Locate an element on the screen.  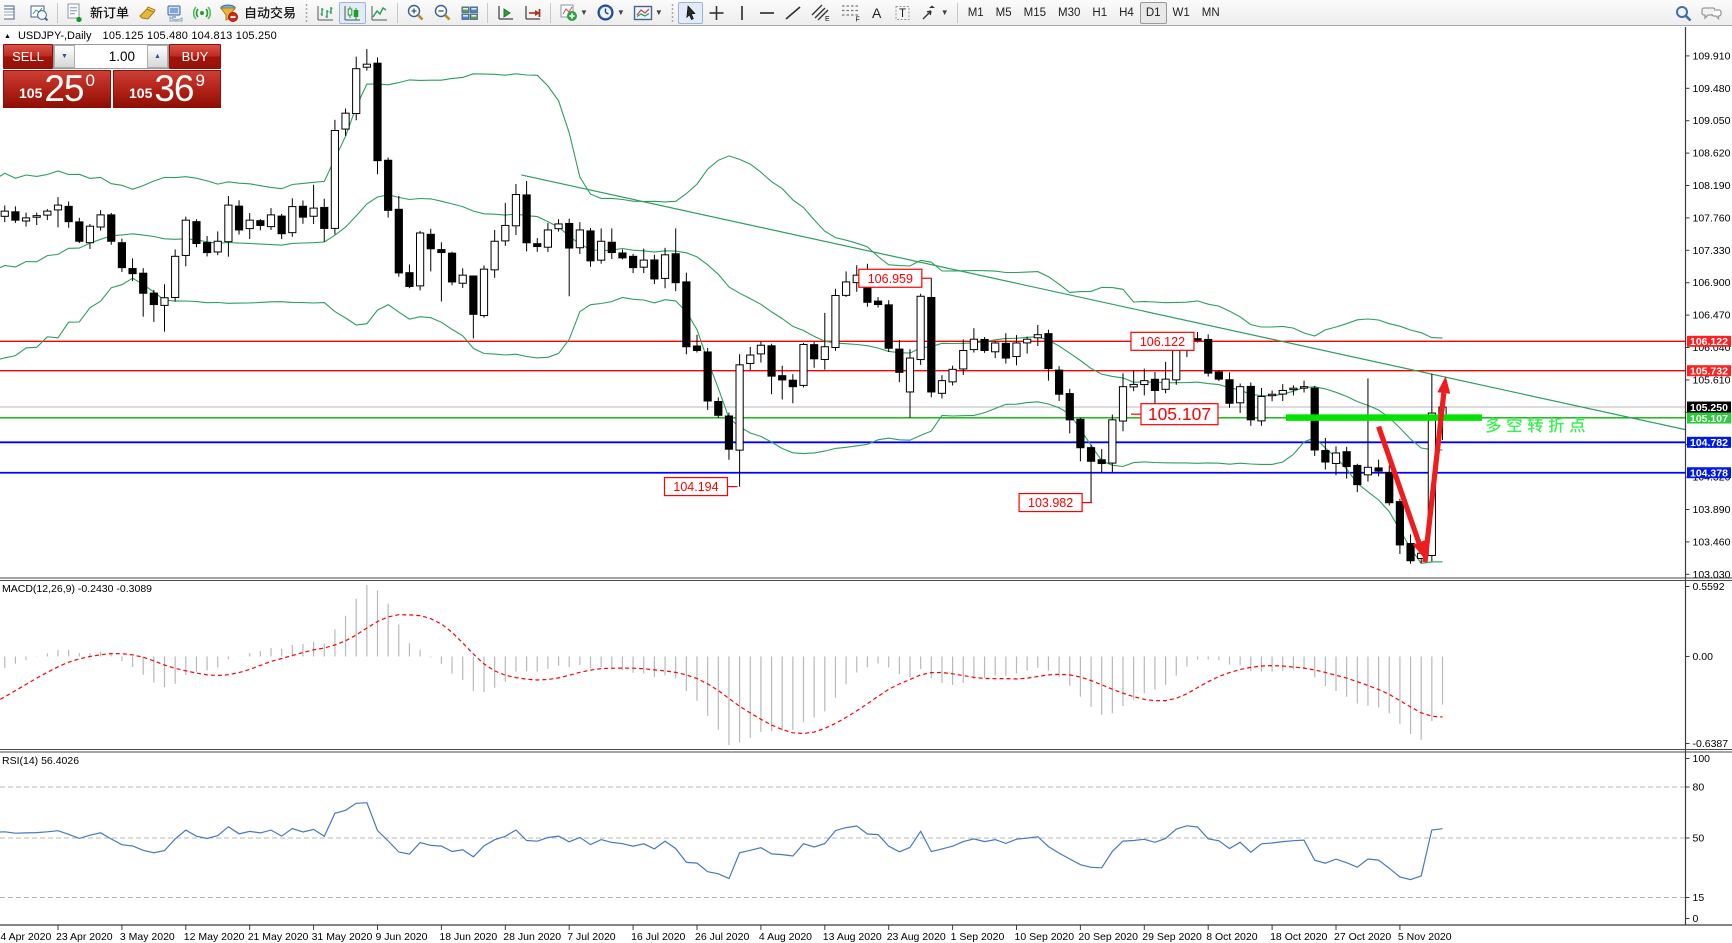
timeframe-mn-button: MN is located at coordinates (1210, 12).